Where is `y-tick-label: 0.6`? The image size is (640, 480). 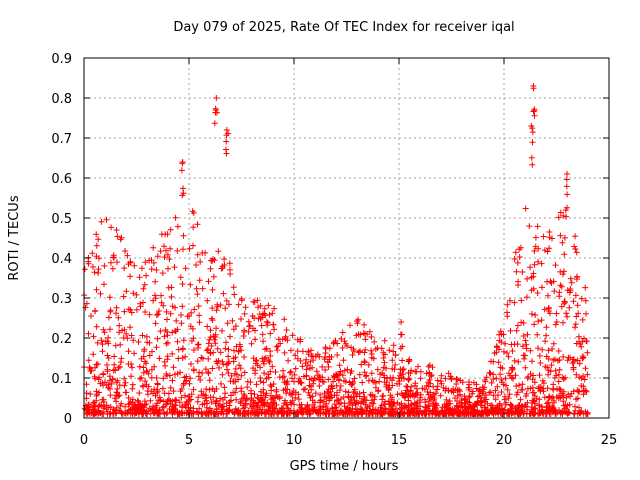
y-tick-label: 0.6 is located at coordinates (61, 179).